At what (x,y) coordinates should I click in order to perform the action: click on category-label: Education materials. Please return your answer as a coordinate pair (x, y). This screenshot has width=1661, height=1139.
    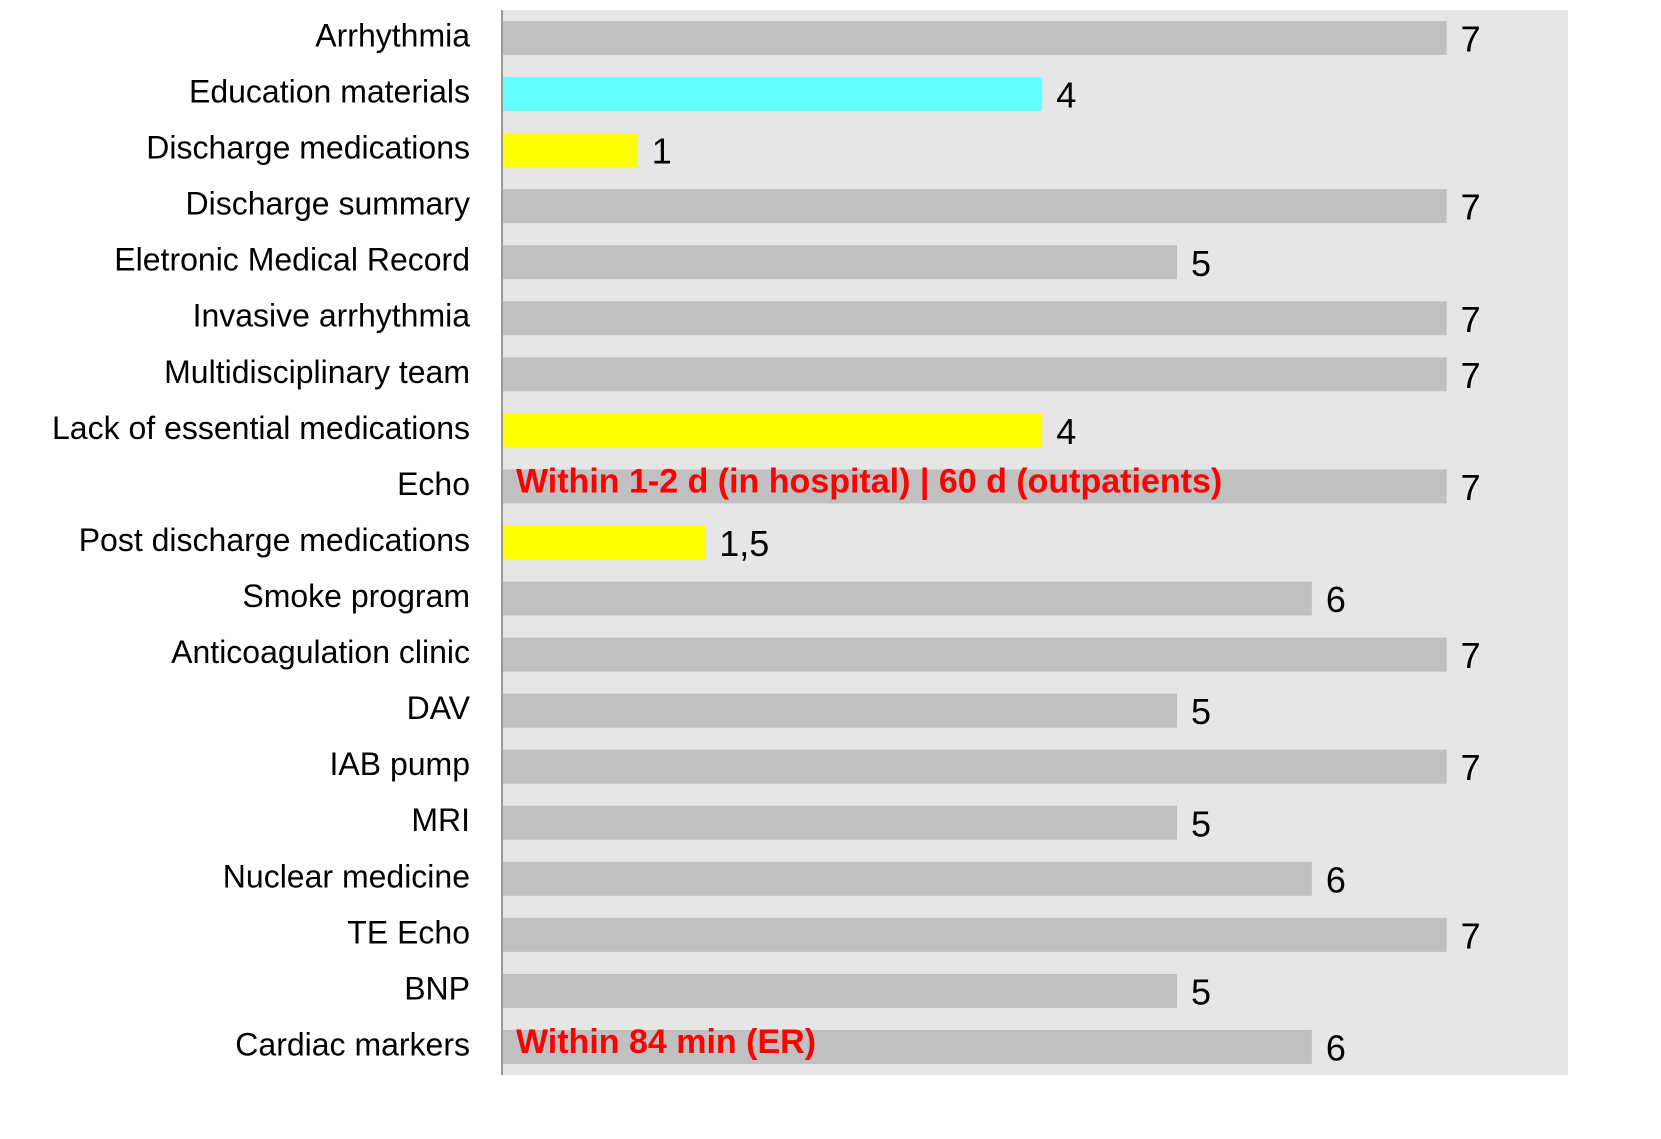
    Looking at the image, I should click on (329, 92).